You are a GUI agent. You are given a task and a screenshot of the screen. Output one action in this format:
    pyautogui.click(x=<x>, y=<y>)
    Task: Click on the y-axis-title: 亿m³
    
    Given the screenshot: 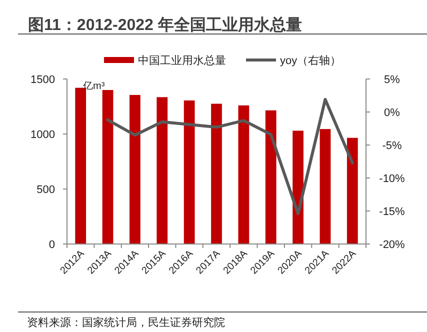 What is the action you would take?
    pyautogui.click(x=94, y=86)
    